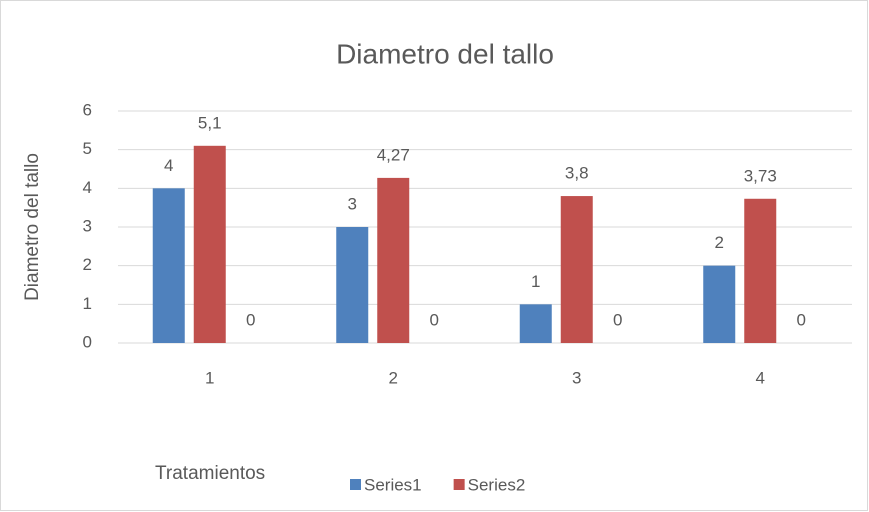 This screenshot has width=869, height=512. I want to click on y-tick-label: 6, so click(87, 109).